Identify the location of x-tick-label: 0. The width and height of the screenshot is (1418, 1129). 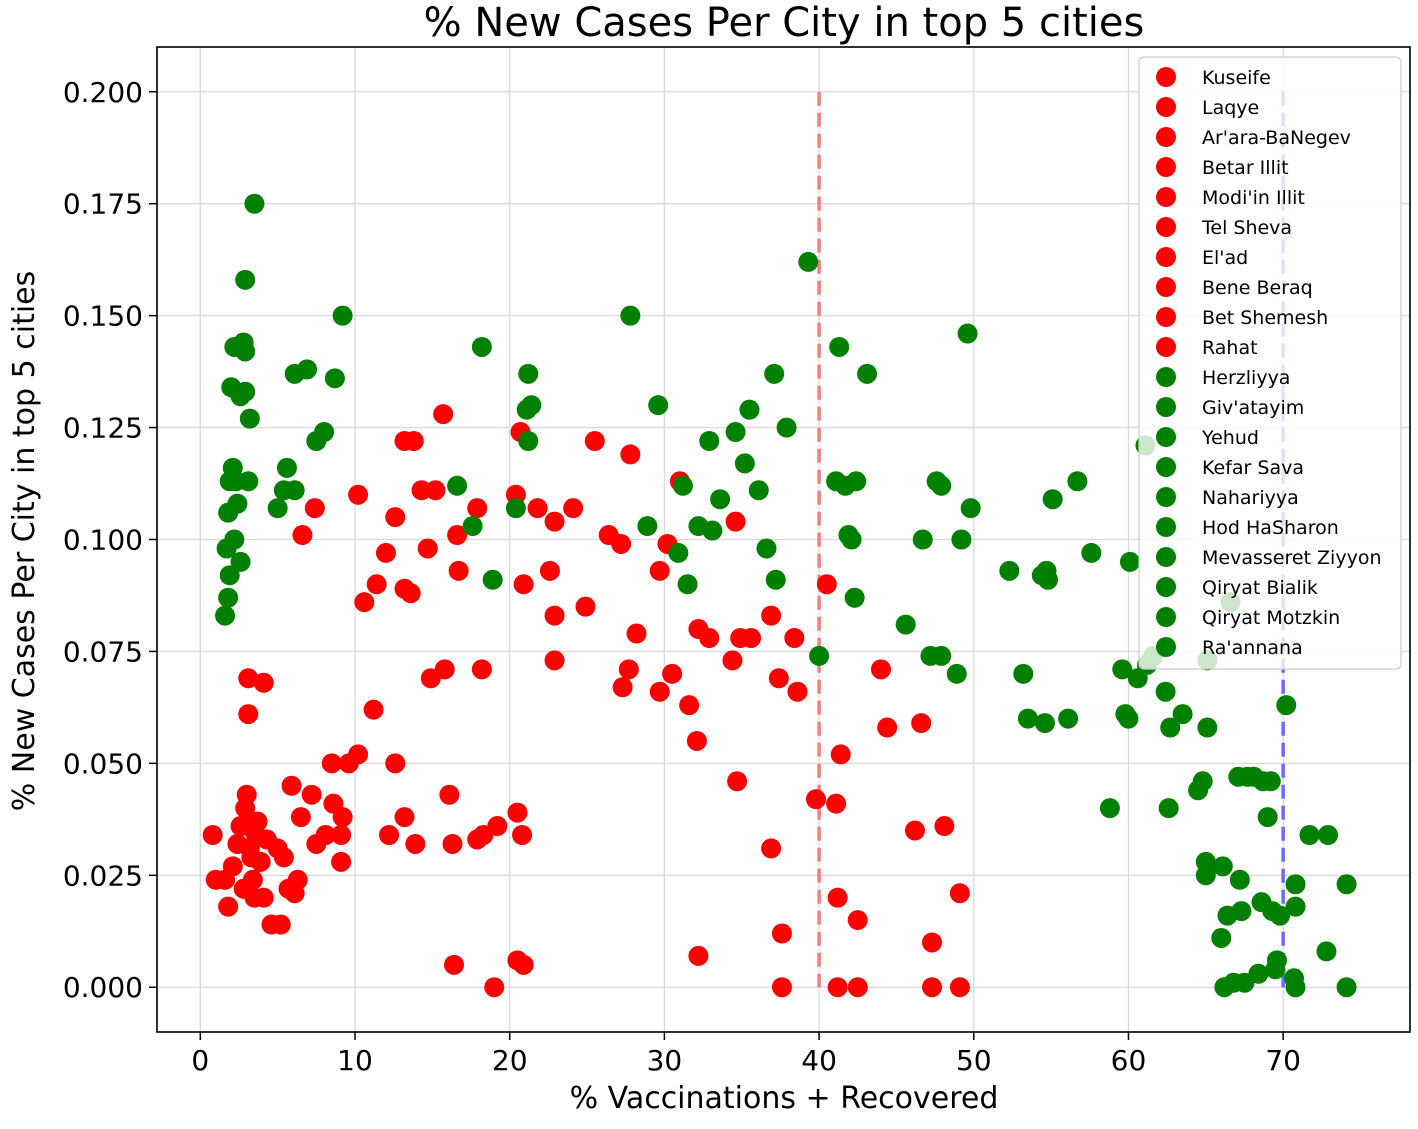
(200, 1060).